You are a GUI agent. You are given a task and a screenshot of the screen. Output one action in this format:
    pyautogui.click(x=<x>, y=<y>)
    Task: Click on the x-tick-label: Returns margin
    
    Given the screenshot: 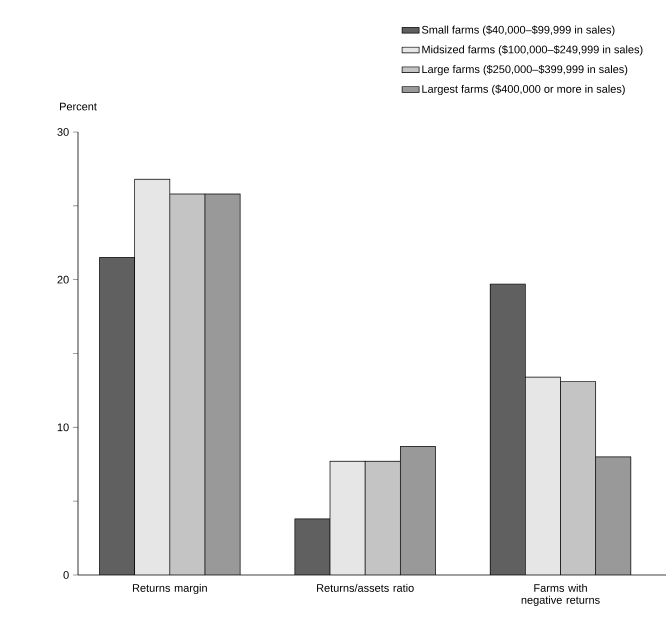 What is the action you would take?
    pyautogui.click(x=169, y=589)
    